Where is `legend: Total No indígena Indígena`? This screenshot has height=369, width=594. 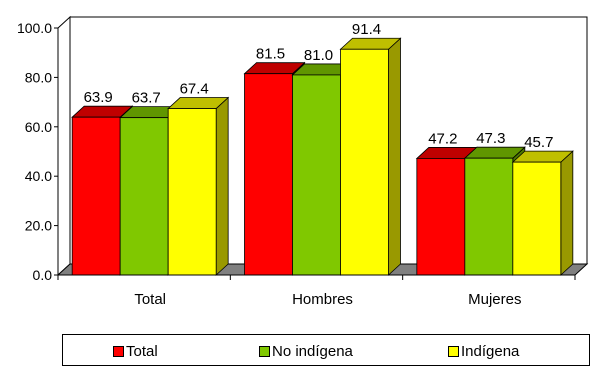 legend: Total No indígena Indígena is located at coordinates (326, 350).